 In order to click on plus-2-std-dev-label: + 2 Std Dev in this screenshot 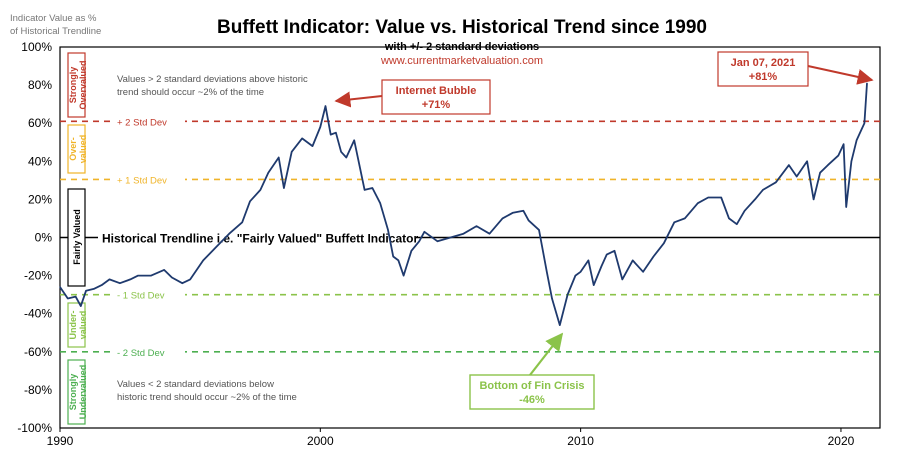, I will do `click(142, 122)`.